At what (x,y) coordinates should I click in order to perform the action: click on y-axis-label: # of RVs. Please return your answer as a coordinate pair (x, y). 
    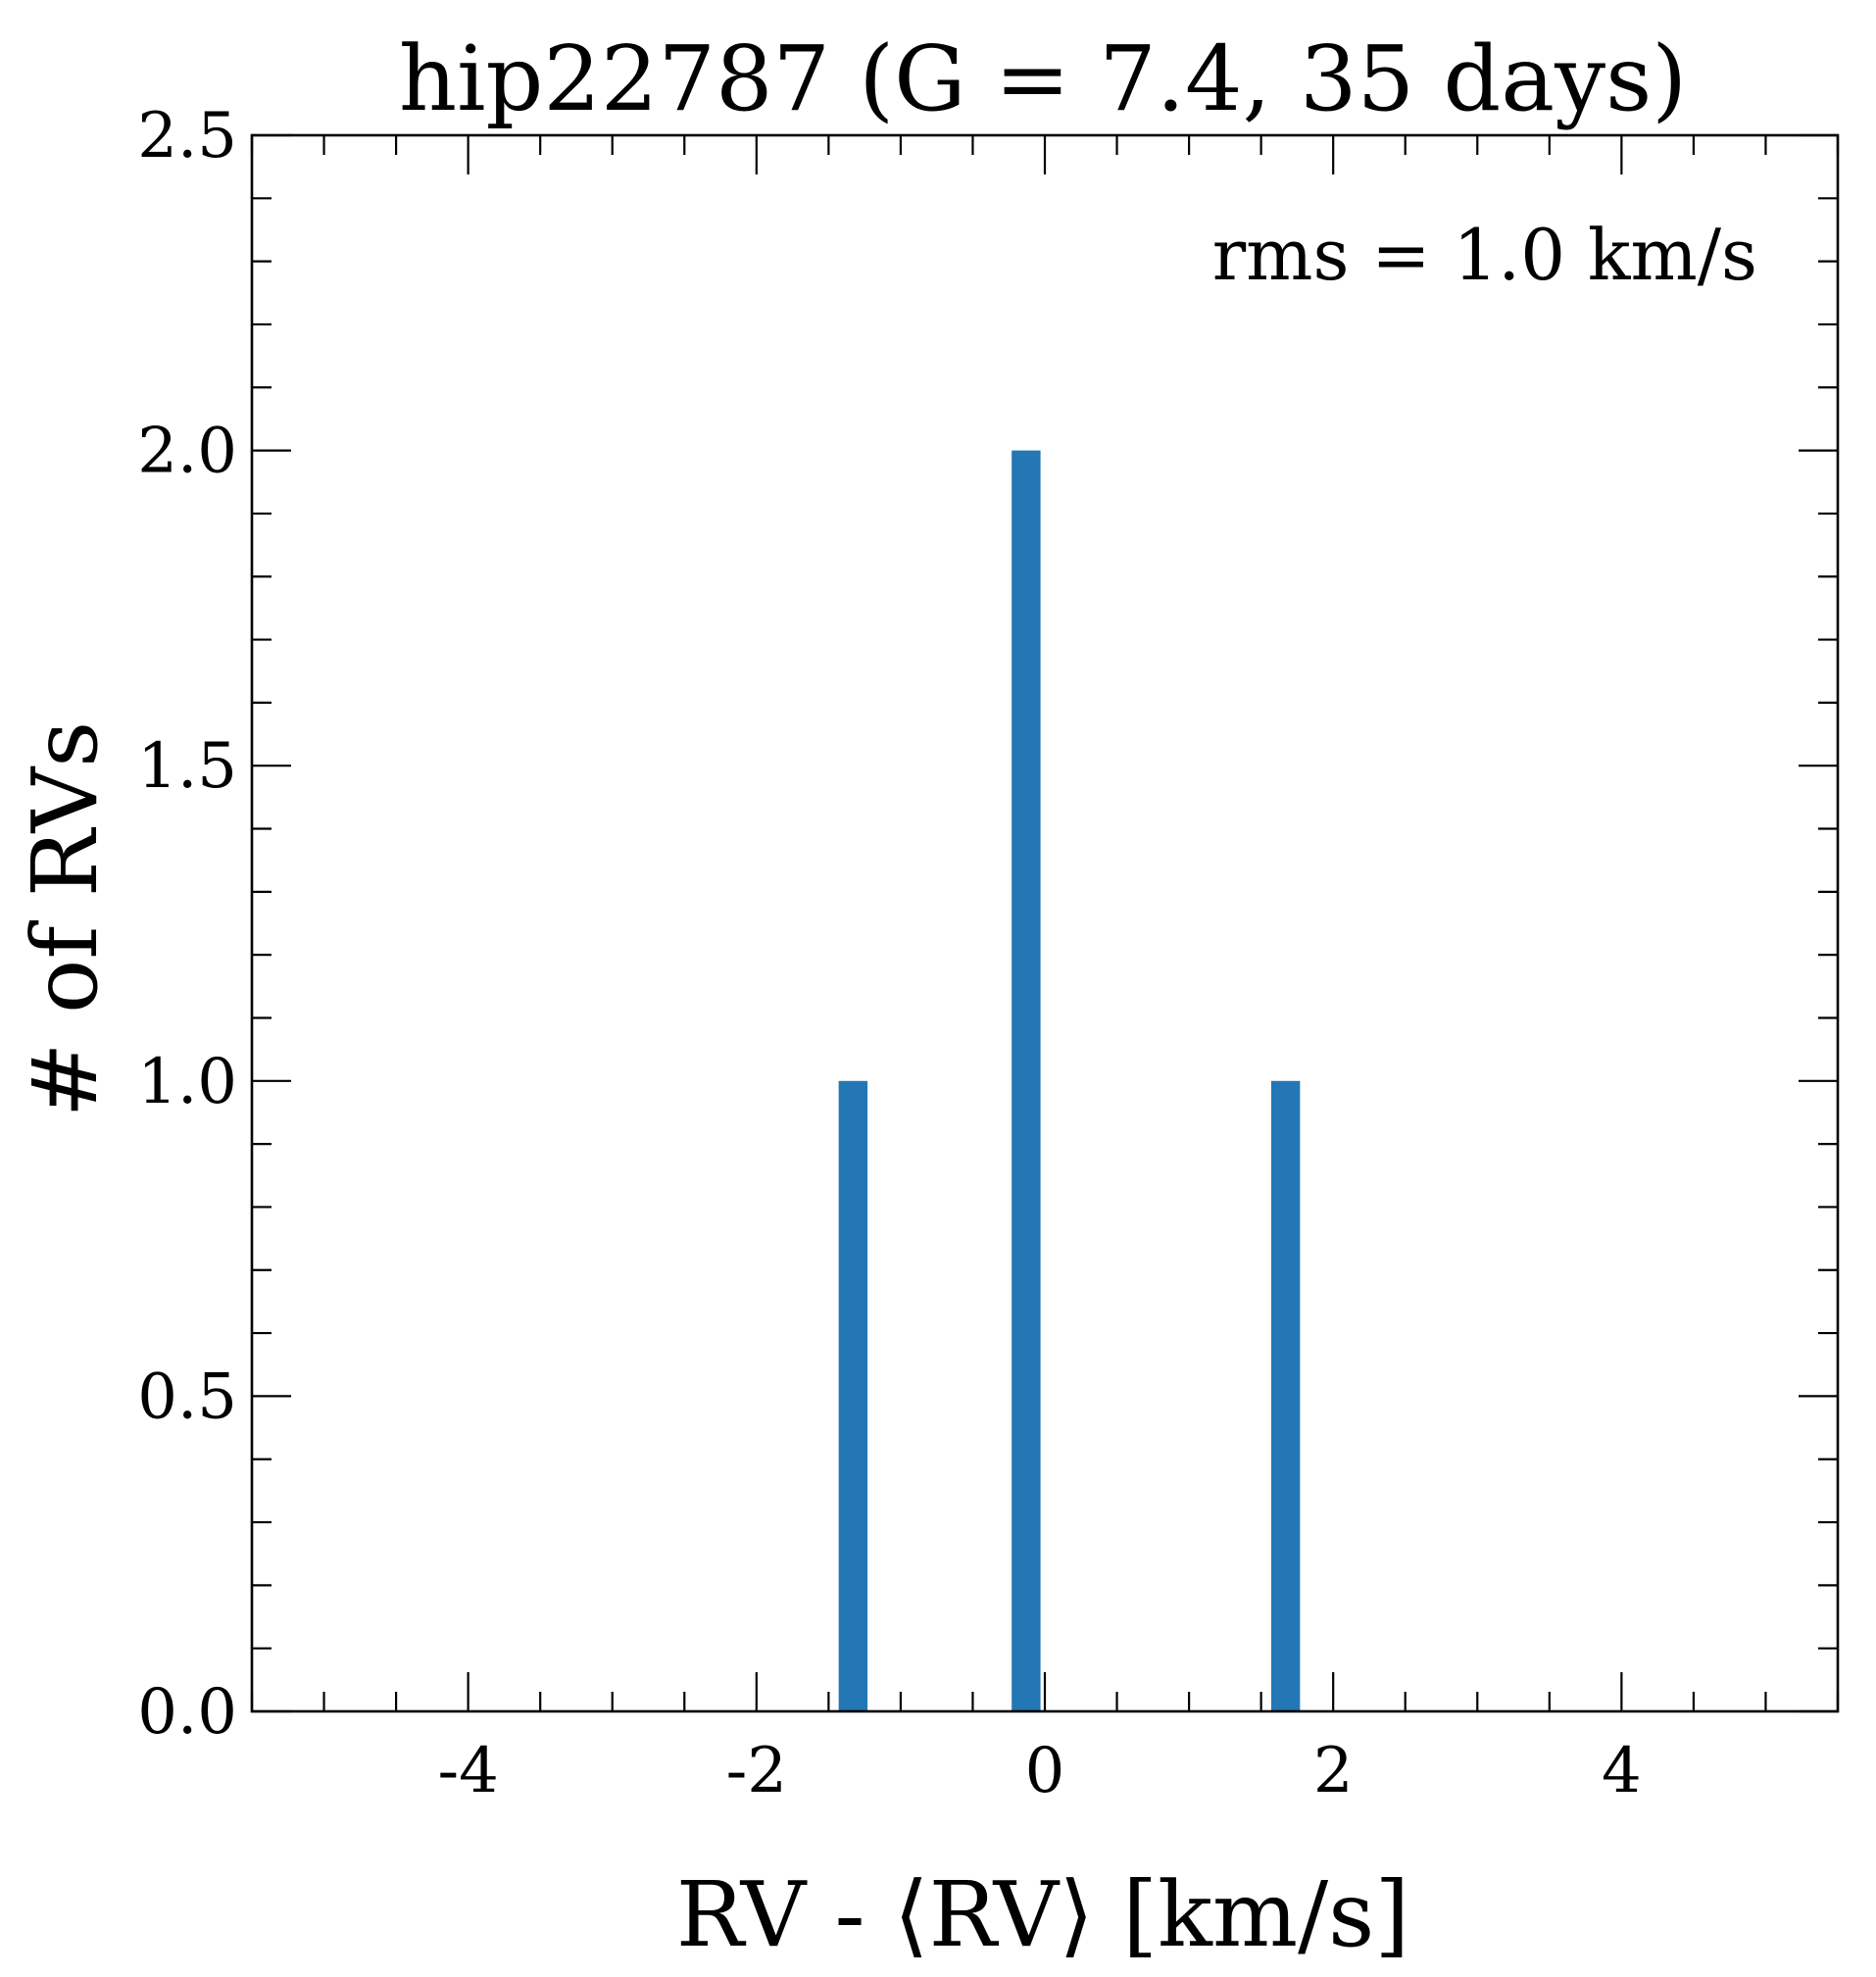
    Looking at the image, I should click on (65, 919).